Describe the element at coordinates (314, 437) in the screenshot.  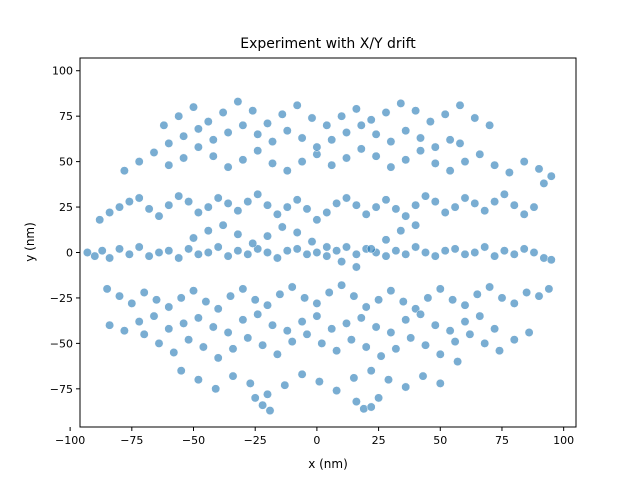
I see `x-axis-ticks: −100 −75 −50 −25 0 25 50 75 100` at that location.